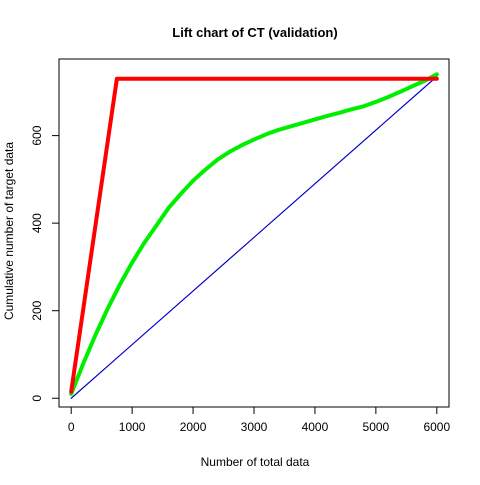  I want to click on y-tick-label: 200, so click(37, 310).